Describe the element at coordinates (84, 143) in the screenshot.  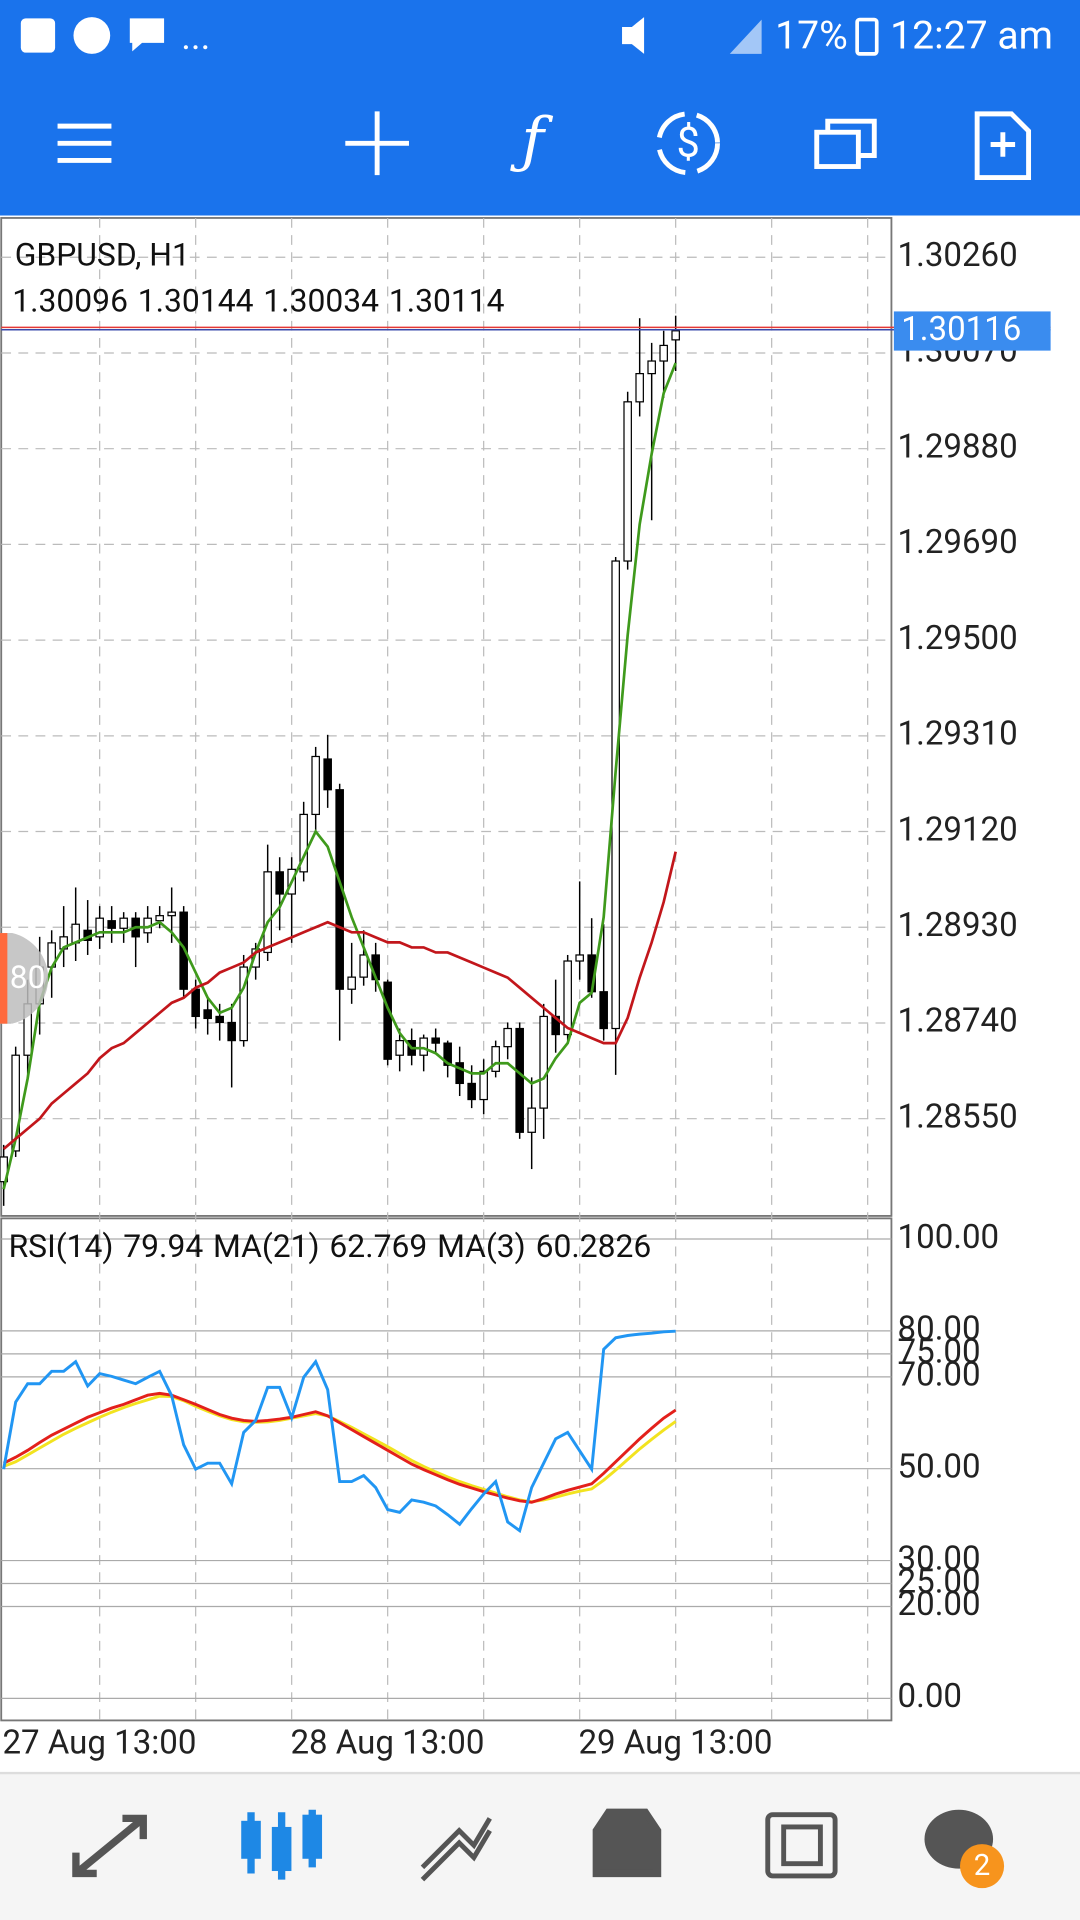
I see `menu-button` at that location.